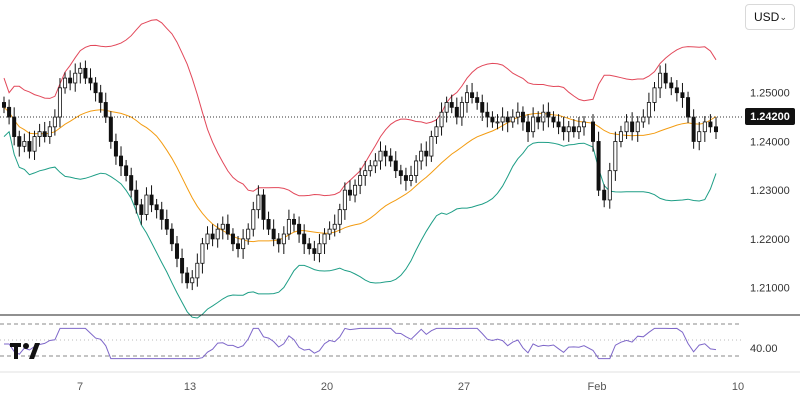 The width and height of the screenshot is (800, 400). What do you see at coordinates (770, 94) in the screenshot?
I see `price-tick-label: 1.25000` at bounding box center [770, 94].